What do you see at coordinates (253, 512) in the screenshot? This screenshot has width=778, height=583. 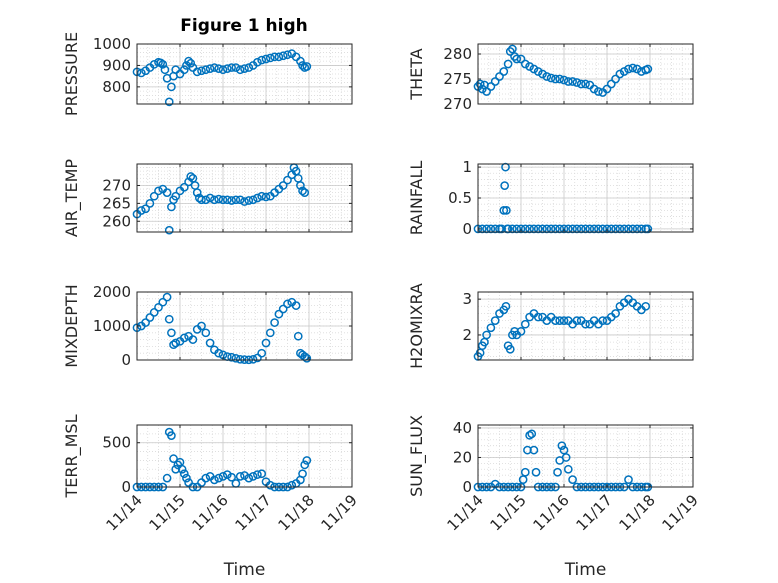 I see `x-tick-label: 11/17` at bounding box center [253, 512].